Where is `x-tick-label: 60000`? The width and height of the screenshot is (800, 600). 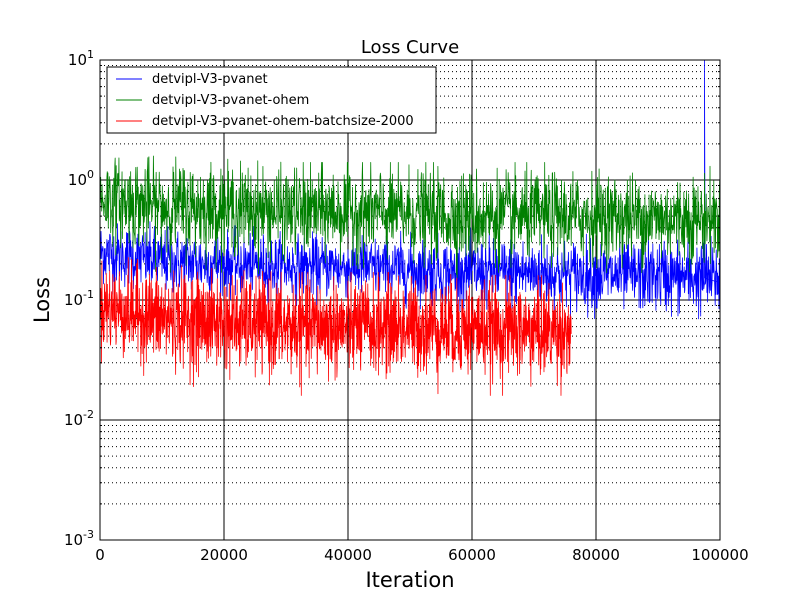
x-tick-label: 60000 is located at coordinates (472, 555).